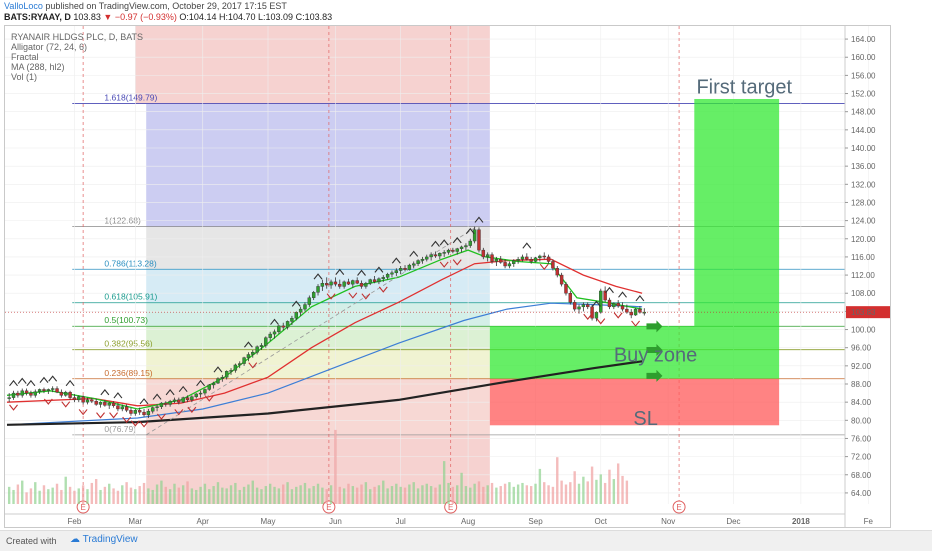 Image resolution: width=932 pixels, height=551 pixels. Describe the element at coordinates (130, 297) in the screenshot. I see `fib-label: 0.618(105.91)` at that location.